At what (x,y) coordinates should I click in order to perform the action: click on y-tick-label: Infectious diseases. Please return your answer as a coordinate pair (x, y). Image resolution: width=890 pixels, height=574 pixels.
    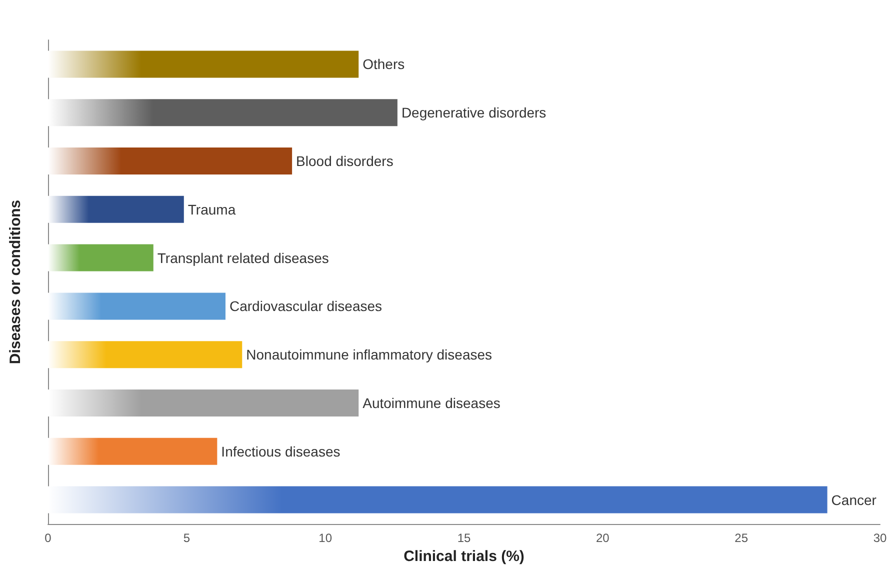
    Looking at the image, I should click on (280, 451).